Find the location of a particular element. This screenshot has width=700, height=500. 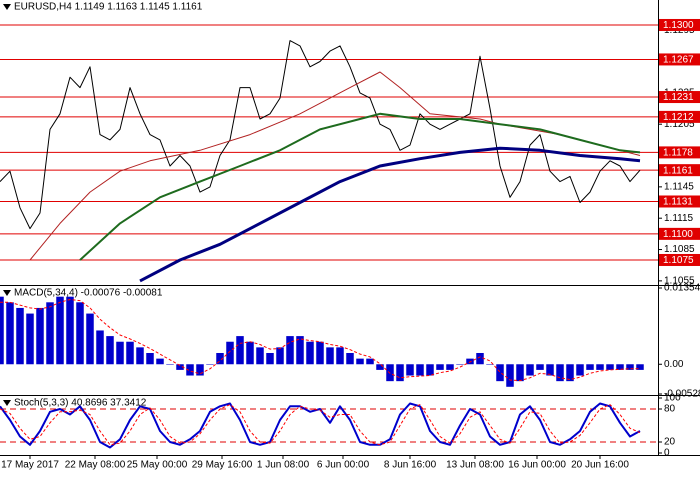

y-tick-label: 1.1115 is located at coordinates (679, 218).